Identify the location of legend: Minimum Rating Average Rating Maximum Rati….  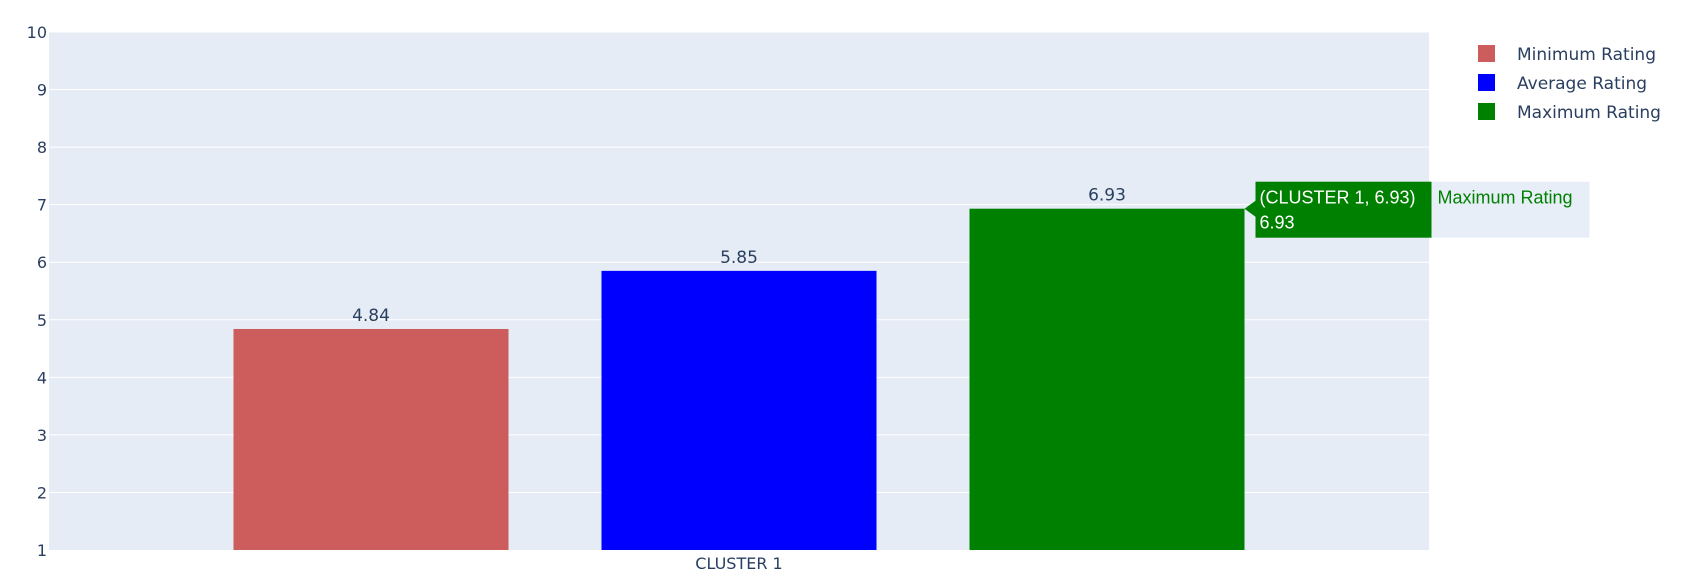
(1569, 84).